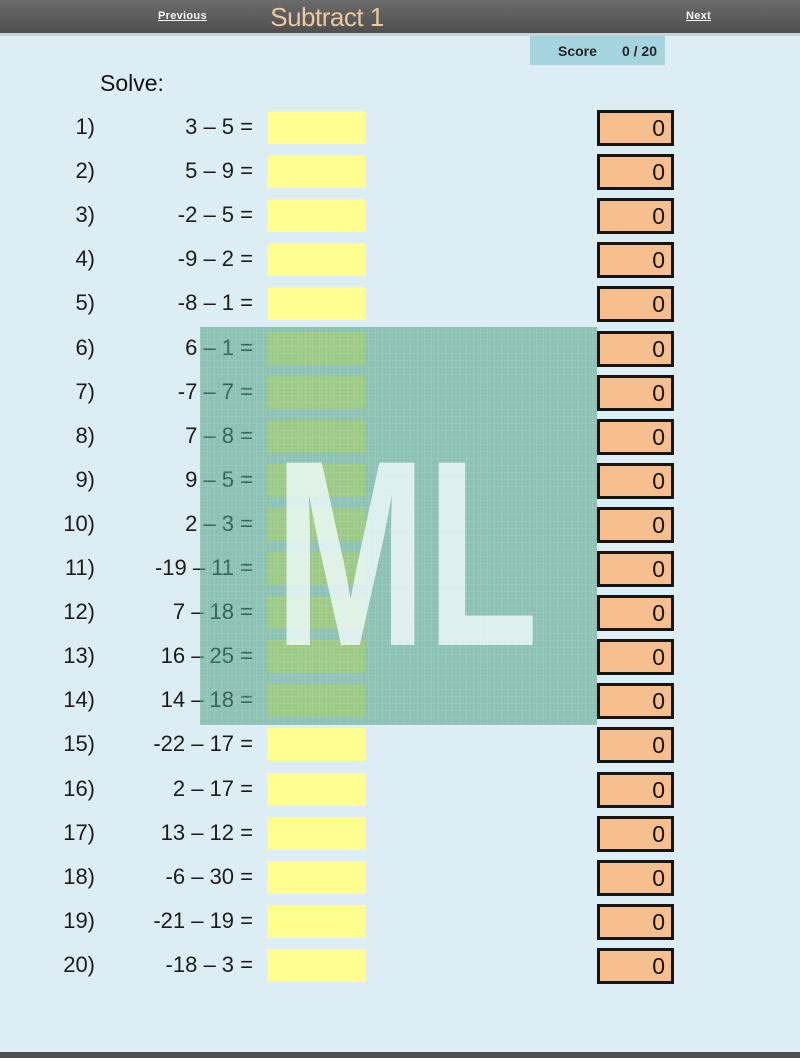  Describe the element at coordinates (79, 567) in the screenshot. I see `problem-number: 11)` at that location.